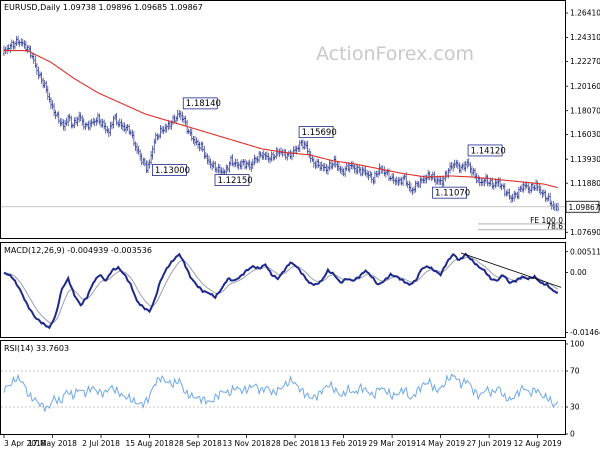 This screenshot has height=450, width=600. I want to click on annotation-label: 1.18140, so click(203, 104).